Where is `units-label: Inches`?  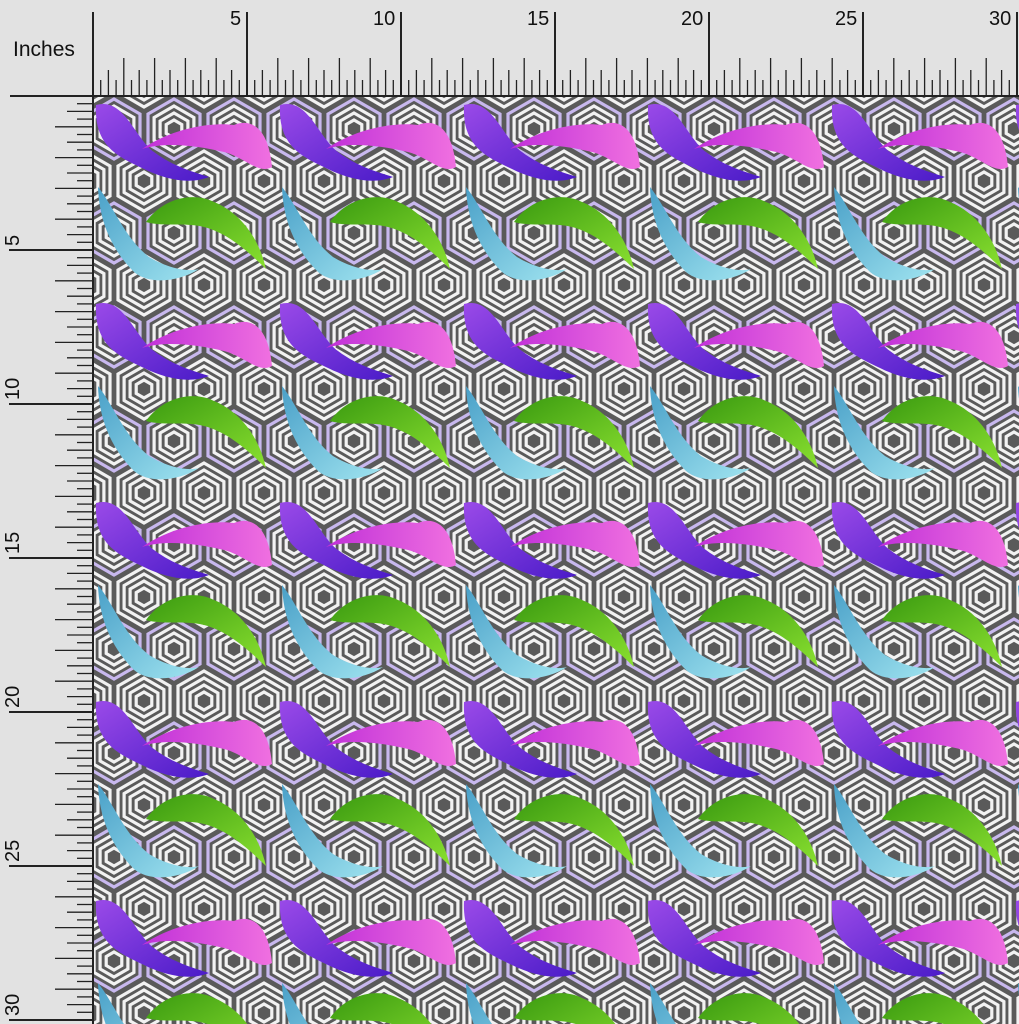 units-label: Inches is located at coordinates (44, 49).